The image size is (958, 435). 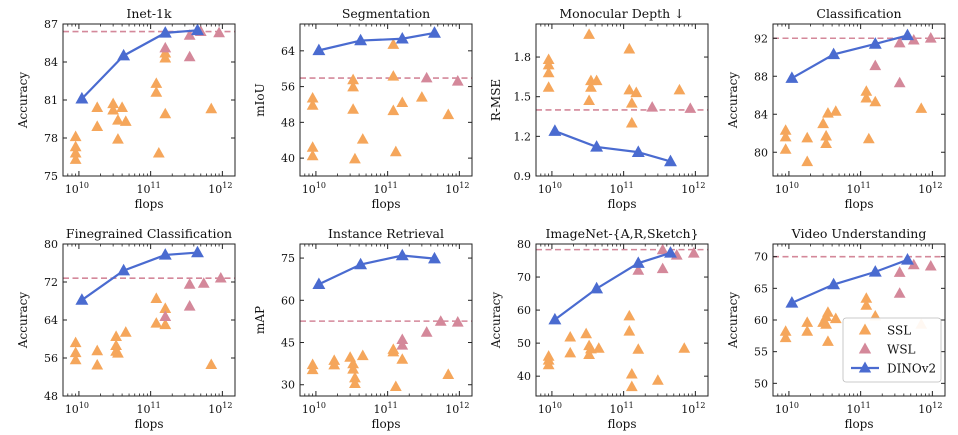 I want to click on y-tick-label: 84, so click(x=761, y=114).